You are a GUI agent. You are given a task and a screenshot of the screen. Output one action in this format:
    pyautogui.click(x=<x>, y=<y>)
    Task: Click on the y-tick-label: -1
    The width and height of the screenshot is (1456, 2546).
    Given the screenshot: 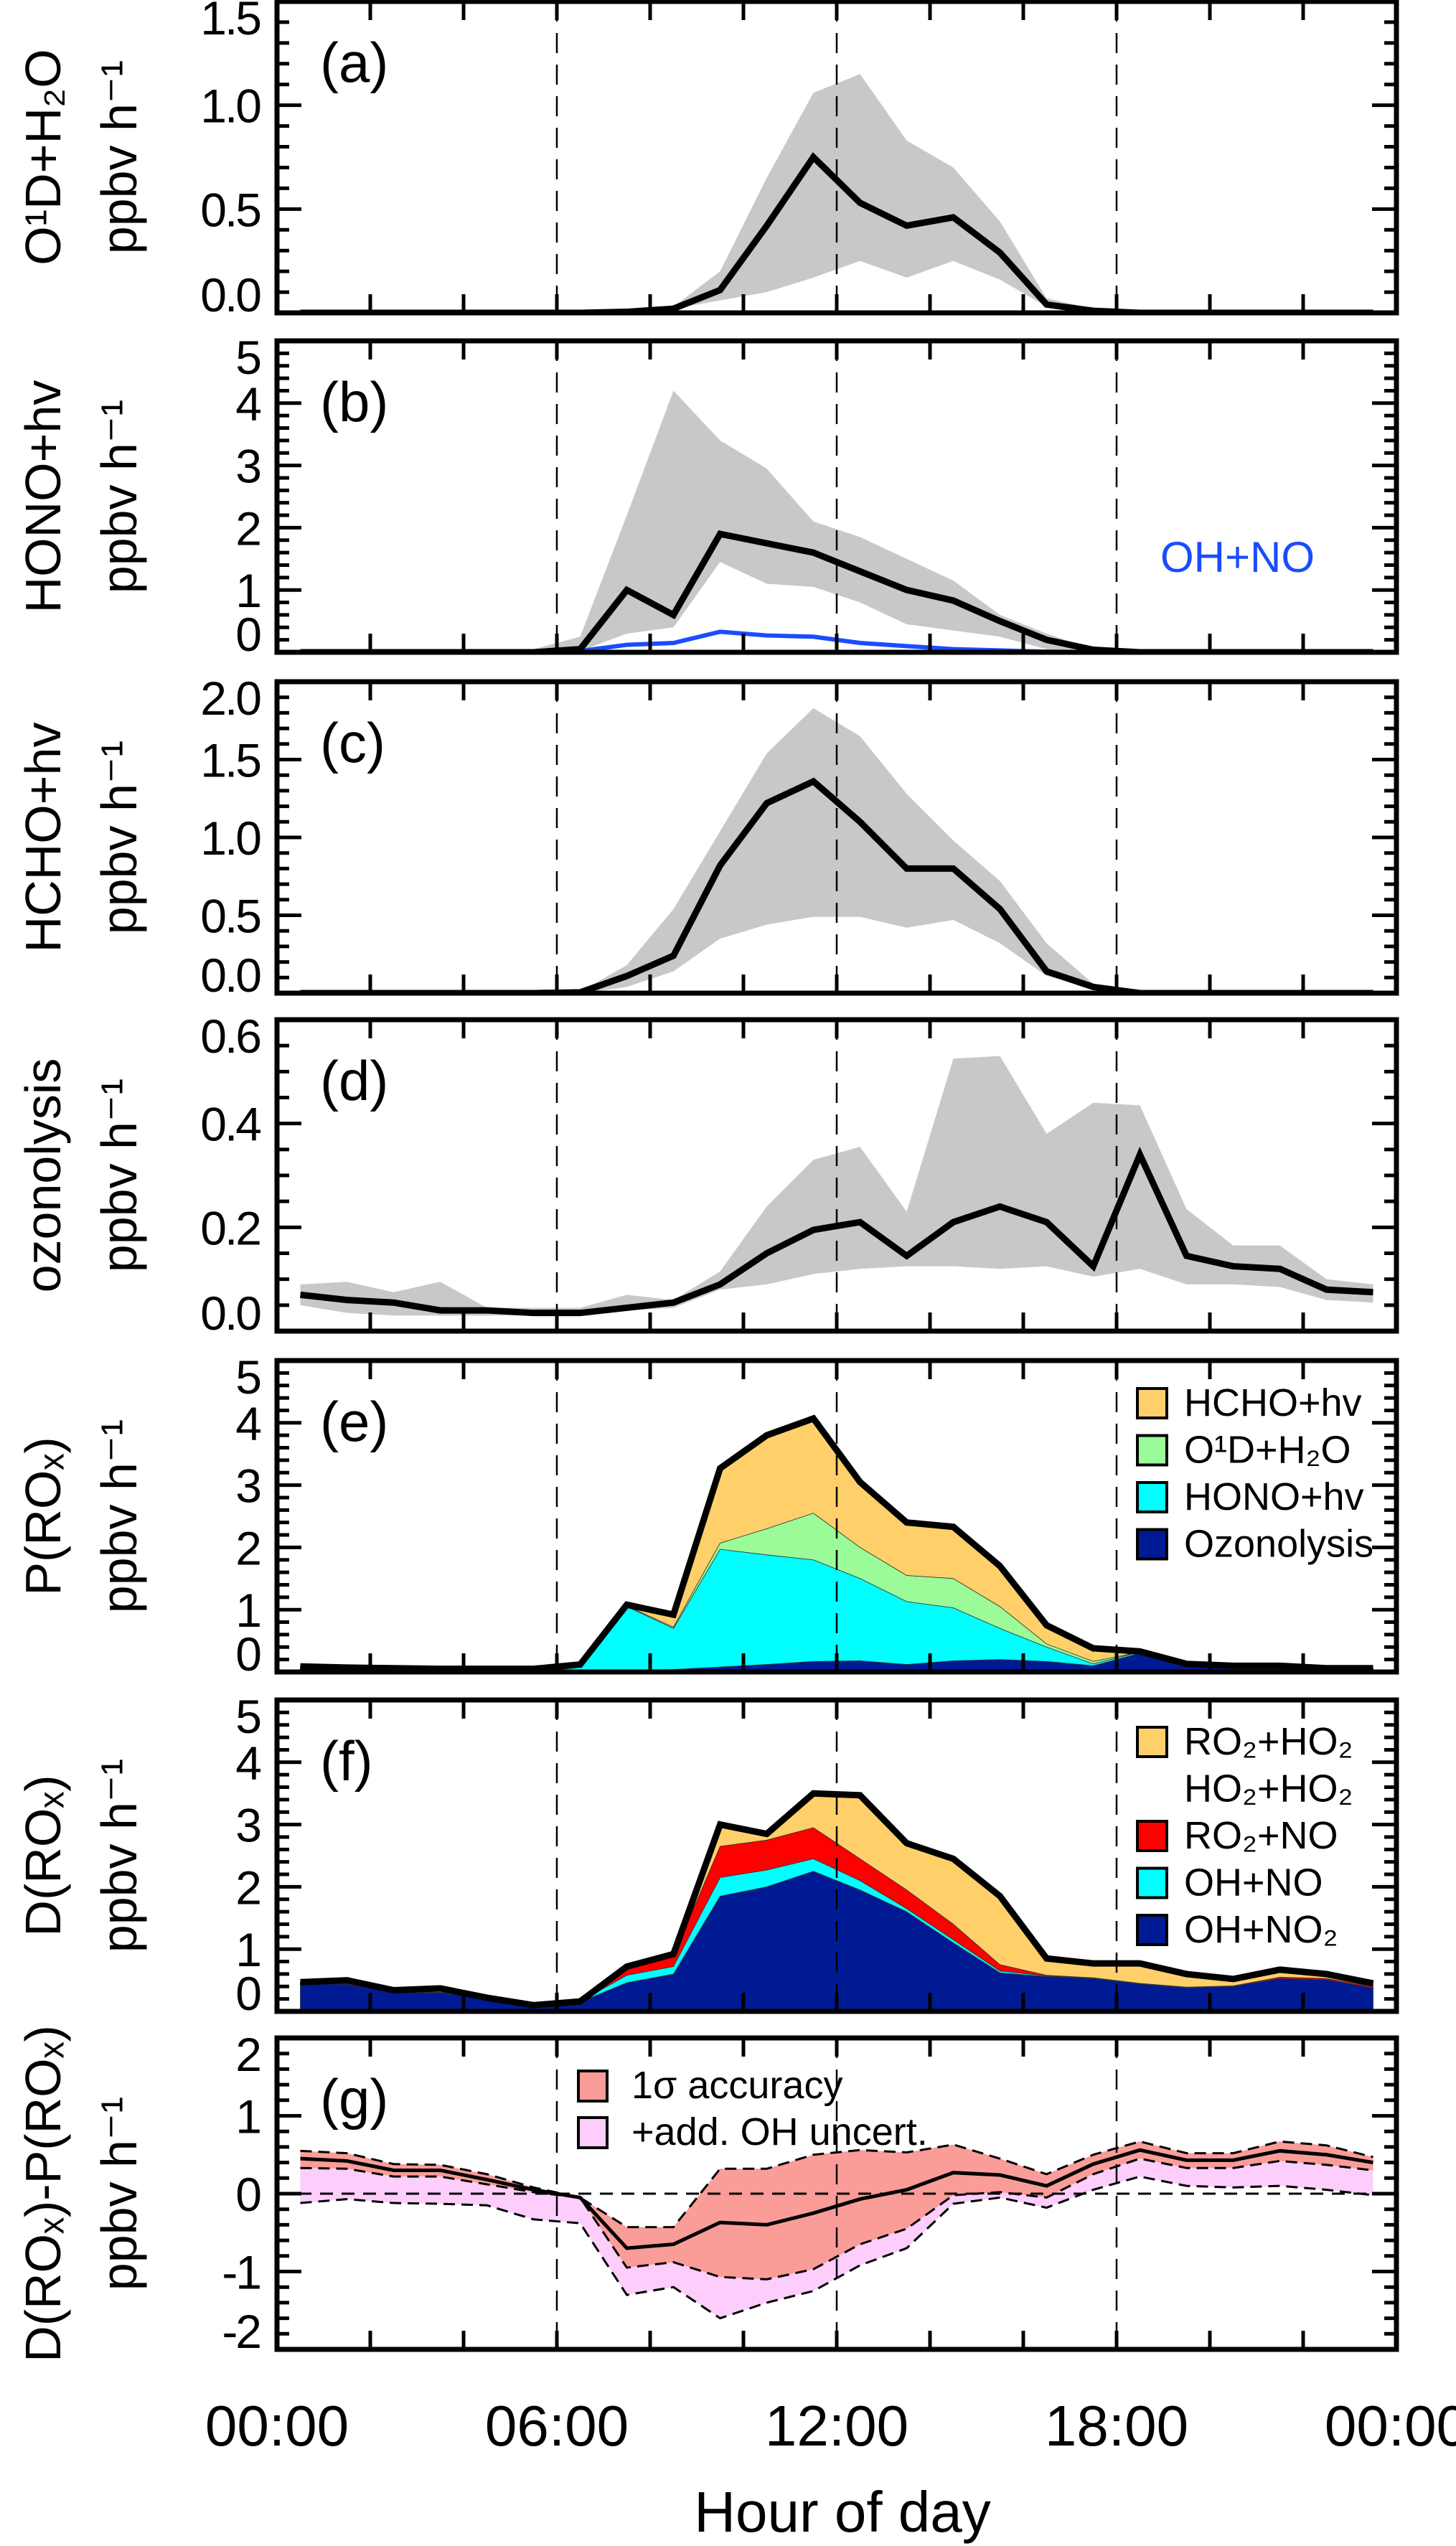 What is the action you would take?
    pyautogui.click(x=241, y=2272)
    